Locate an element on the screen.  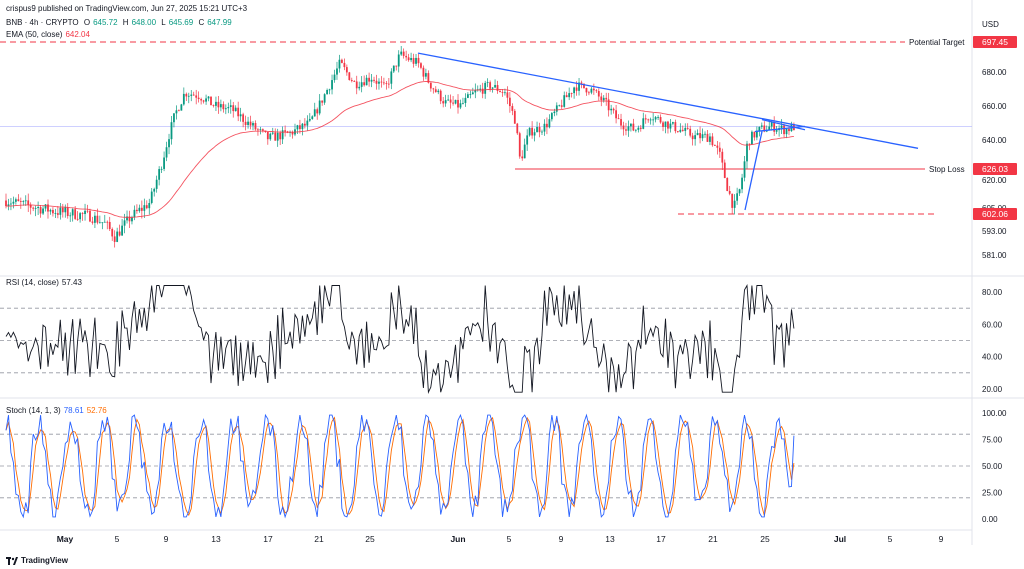
level-price-badge-label: 626.03 is located at coordinates (995, 169).